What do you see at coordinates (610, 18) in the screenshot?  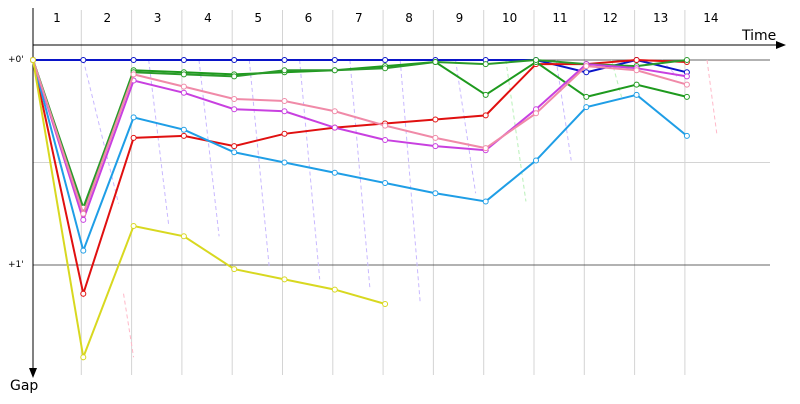 I see `x-tick-label: 12` at bounding box center [610, 18].